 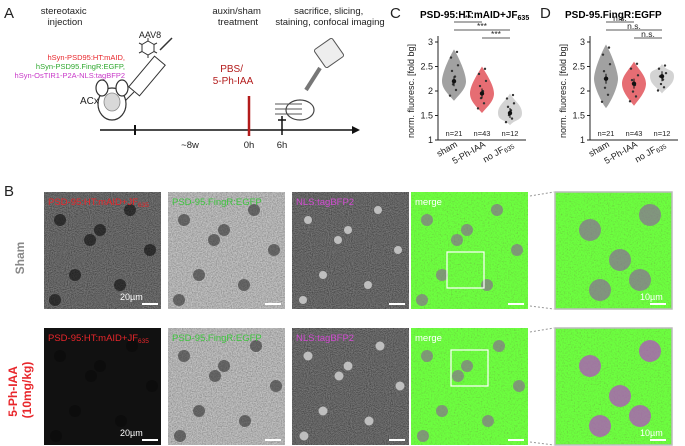 What do you see at coordinates (70, 75) in the screenshot?
I see `construct3-label: hSyn-OsTIR1-P2A-NLS:tagBFP2` at bounding box center [70, 75].